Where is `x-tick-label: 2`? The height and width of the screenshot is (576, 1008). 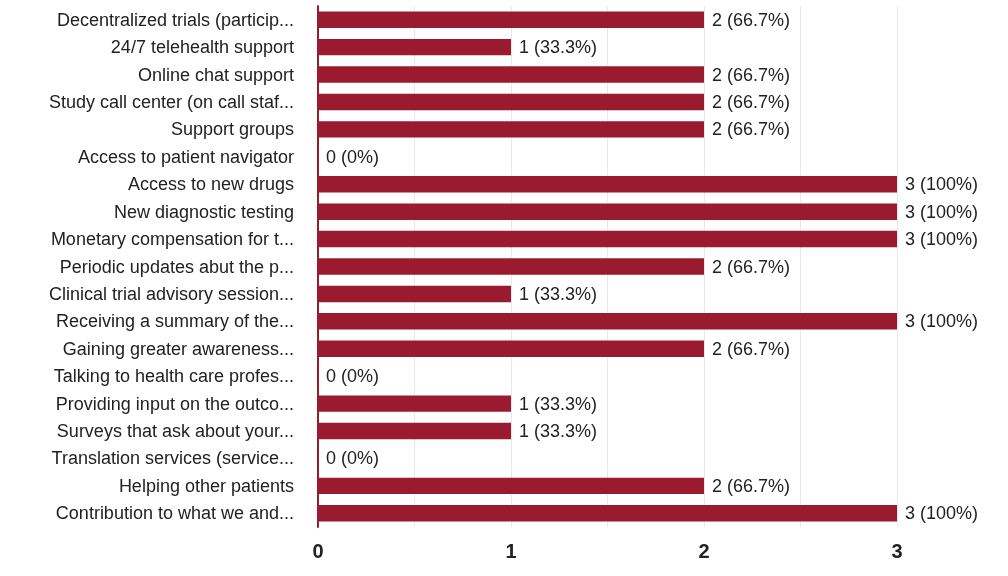 x-tick-label: 2 is located at coordinates (704, 551).